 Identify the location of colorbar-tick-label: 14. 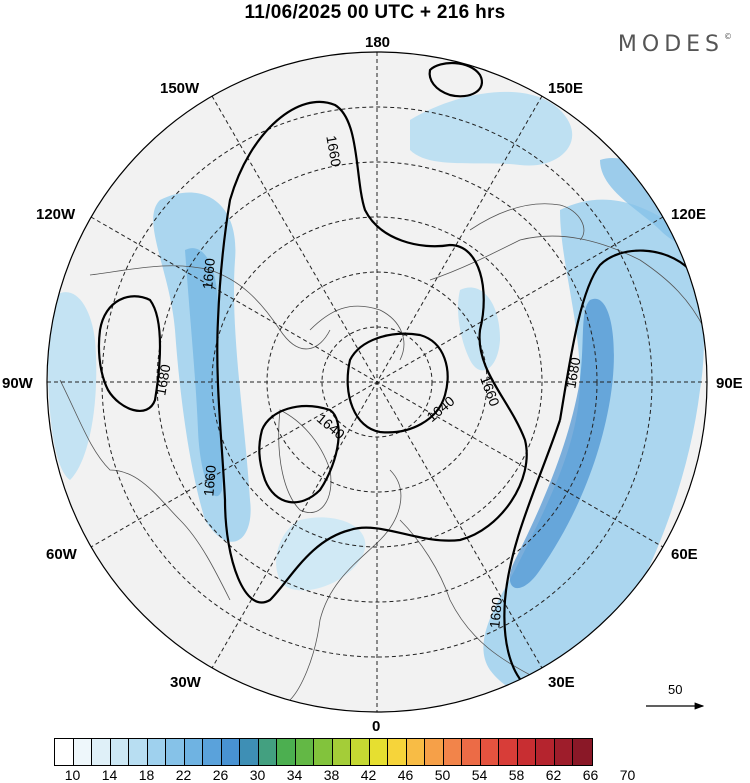
(109, 775).